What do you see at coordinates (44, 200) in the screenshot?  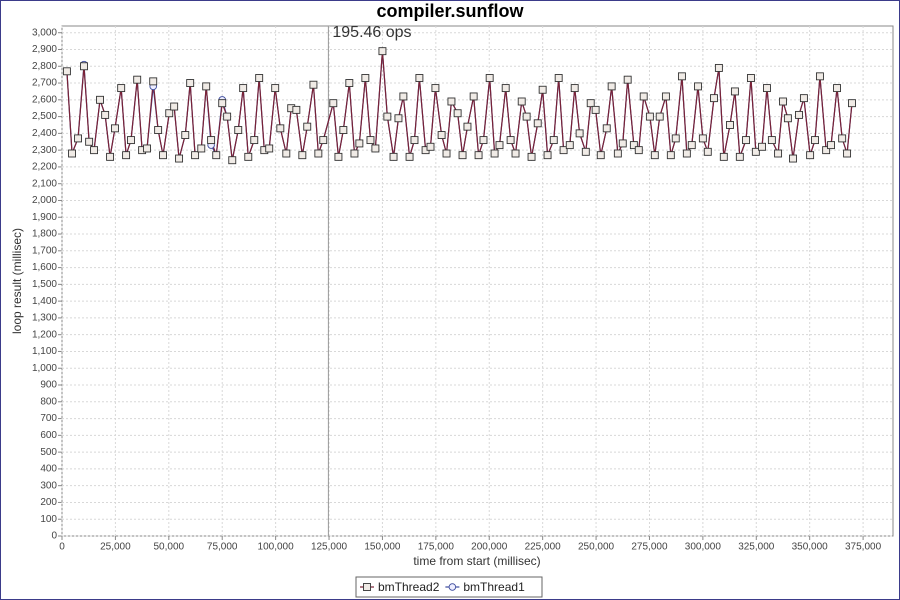 I see `y-tick-label: 2,000` at bounding box center [44, 200].